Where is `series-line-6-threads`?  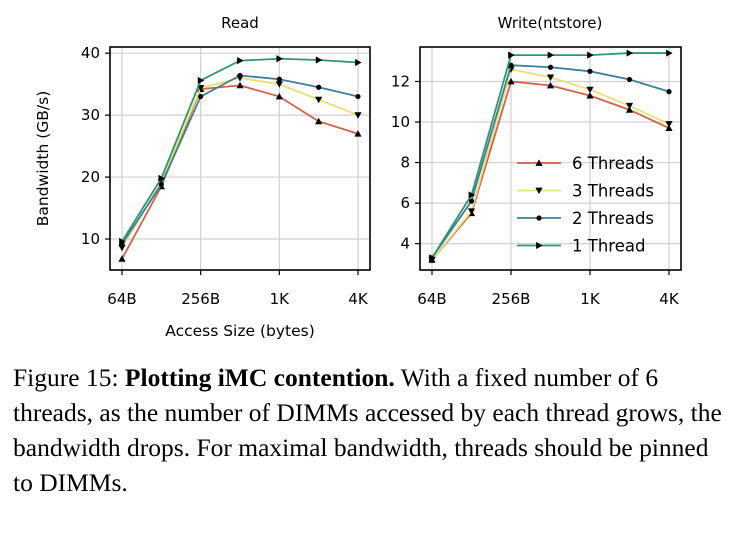 series-line-6-threads is located at coordinates (240, 172).